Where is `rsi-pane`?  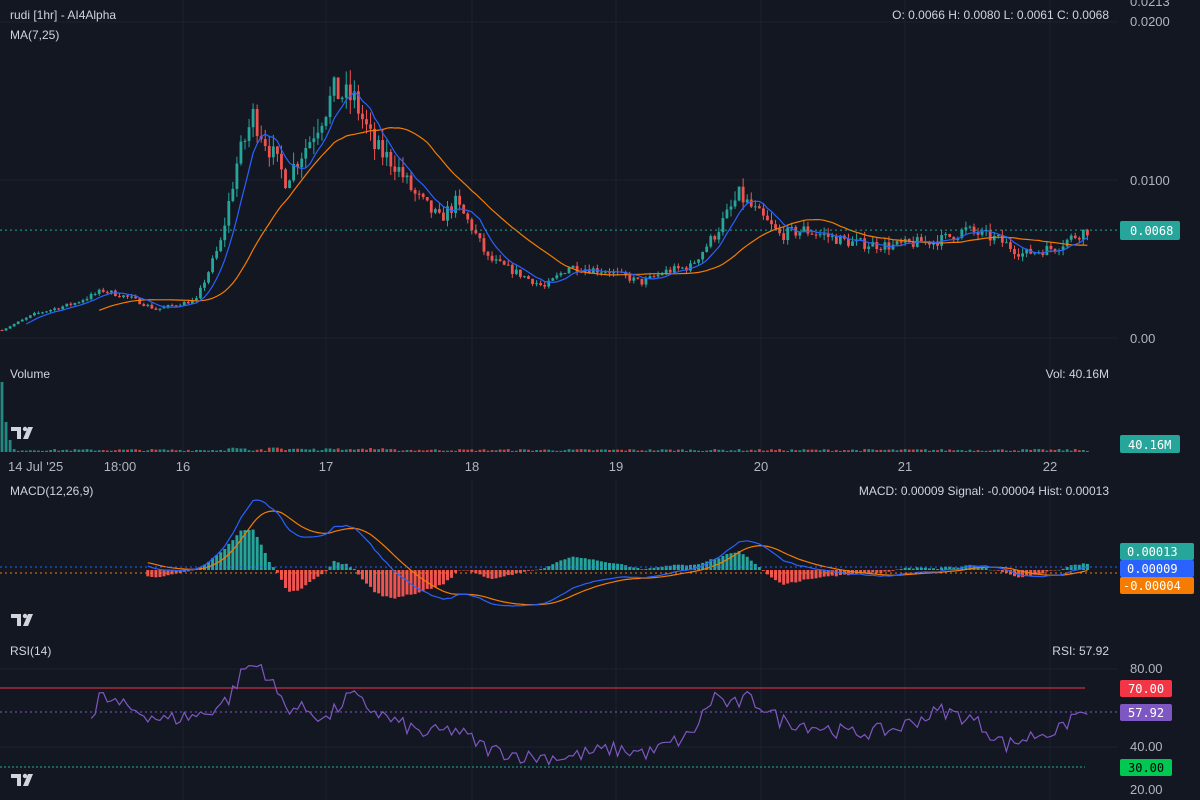
rsi-pane is located at coordinates (559, 715).